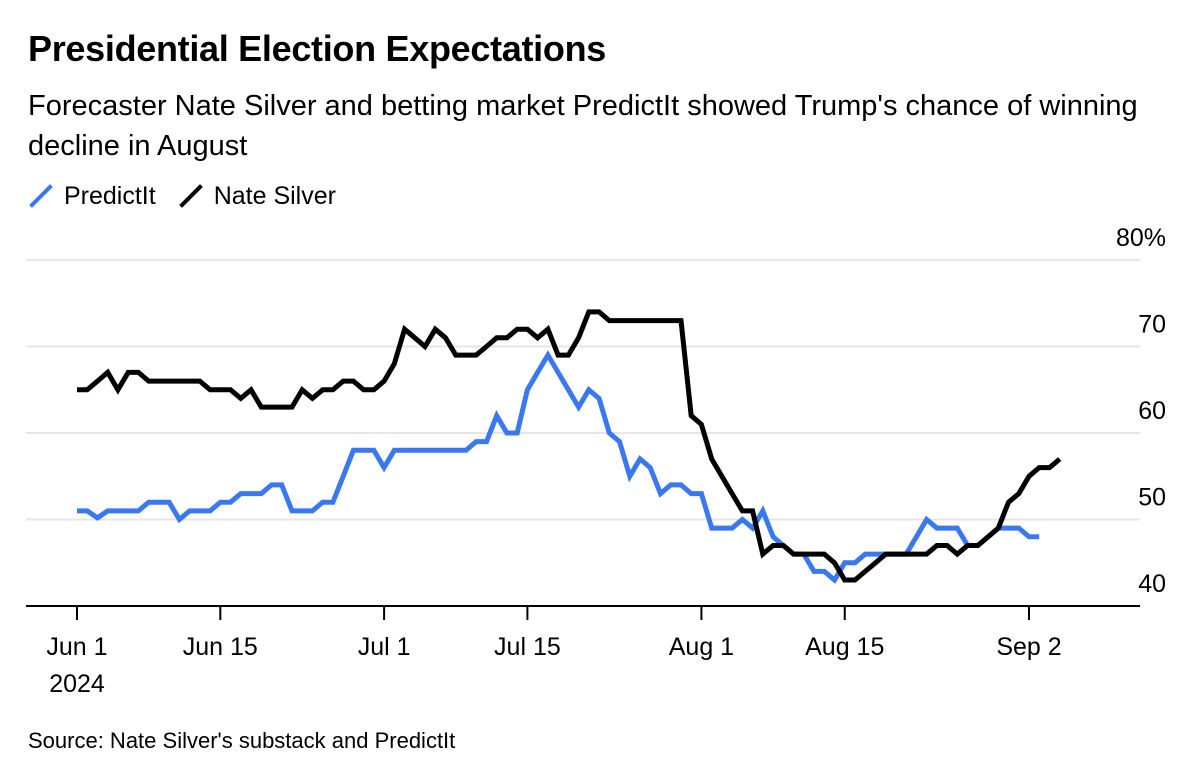 This screenshot has height=782, width=1202. I want to click on y-tick-label: 70, so click(1152, 325).